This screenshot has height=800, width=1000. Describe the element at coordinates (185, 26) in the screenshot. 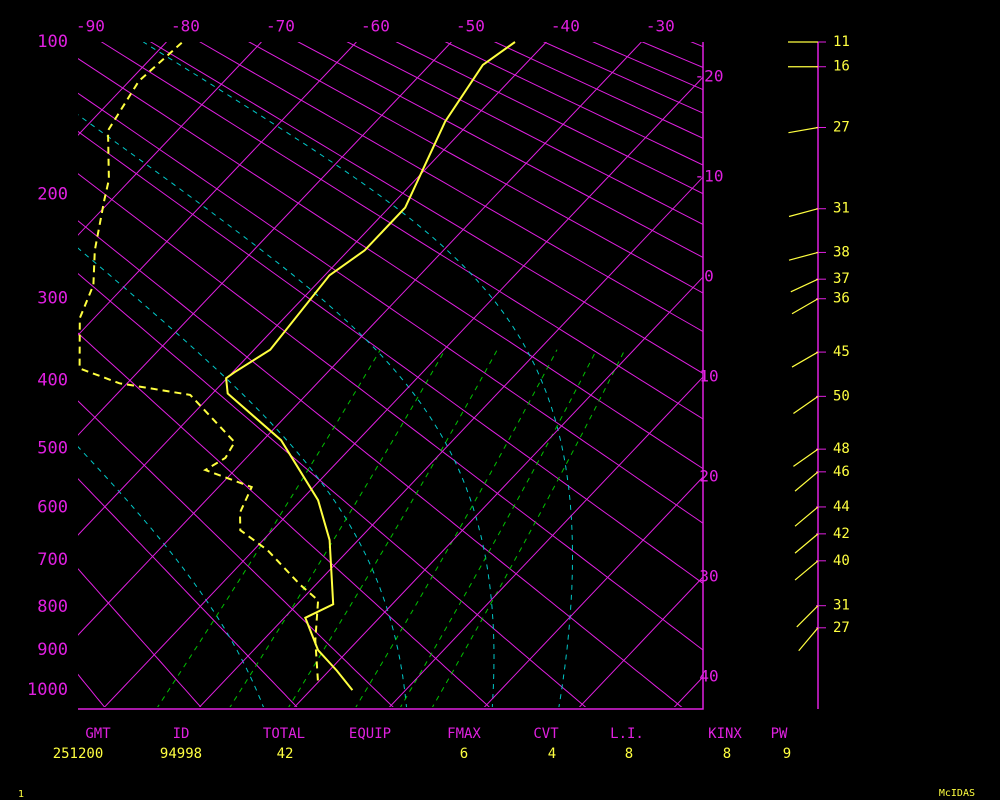

I see `x-tick-label: -80` at that location.